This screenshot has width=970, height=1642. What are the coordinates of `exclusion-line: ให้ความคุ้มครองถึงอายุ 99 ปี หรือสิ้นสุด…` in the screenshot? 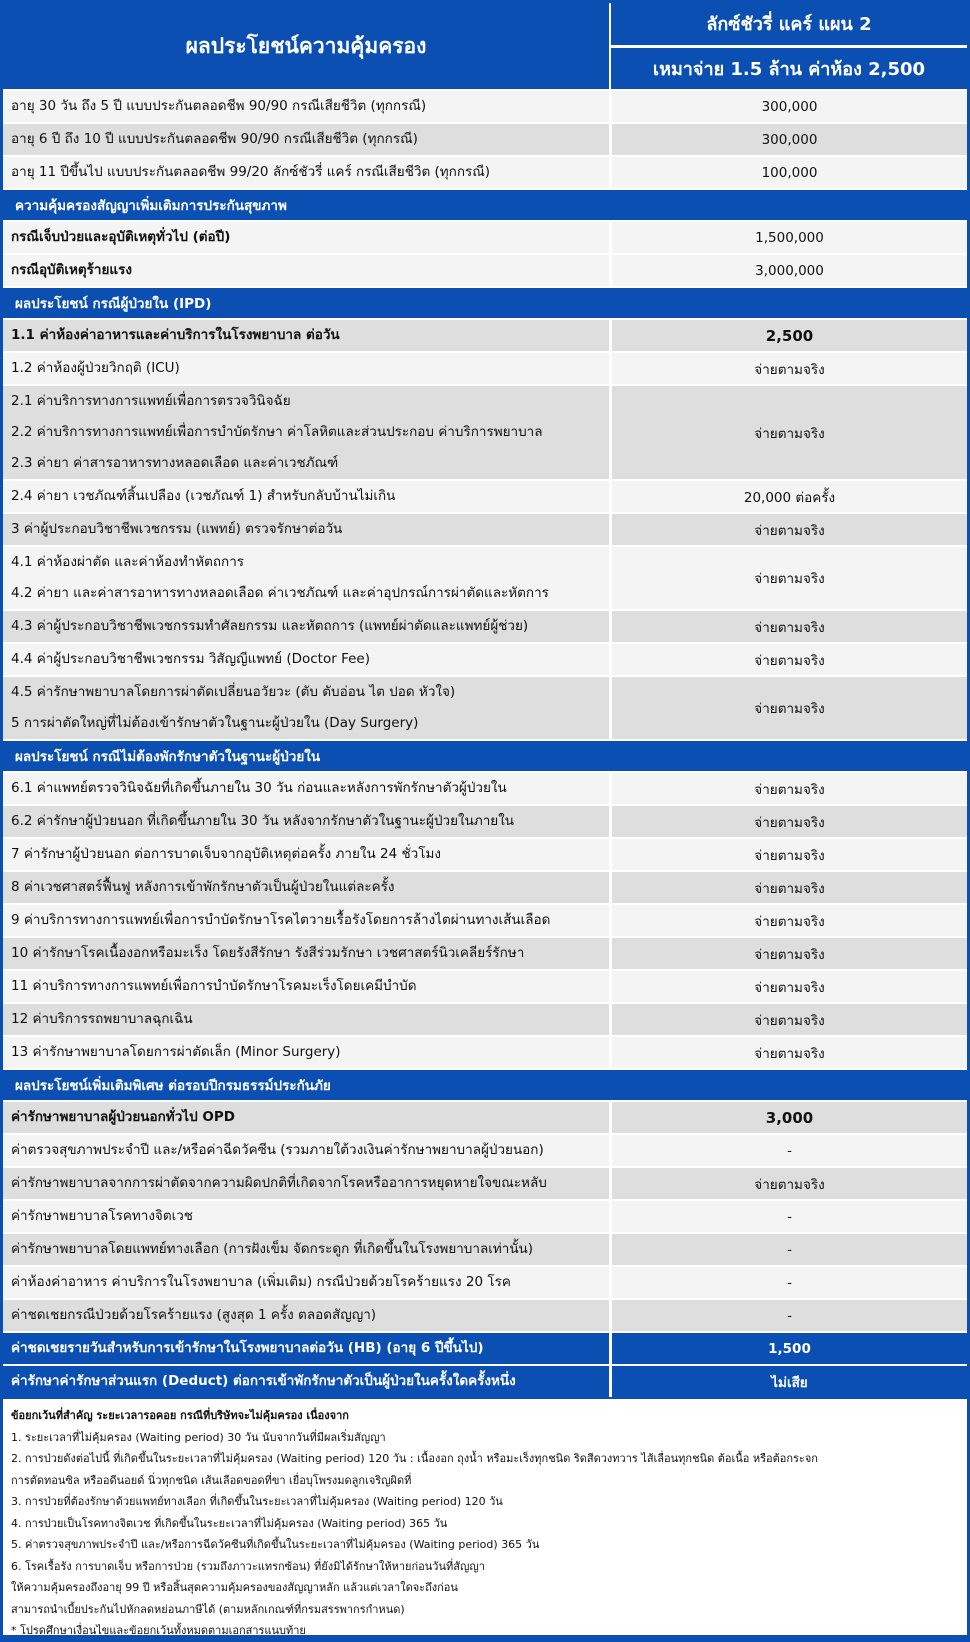 It's located at (234, 1587).